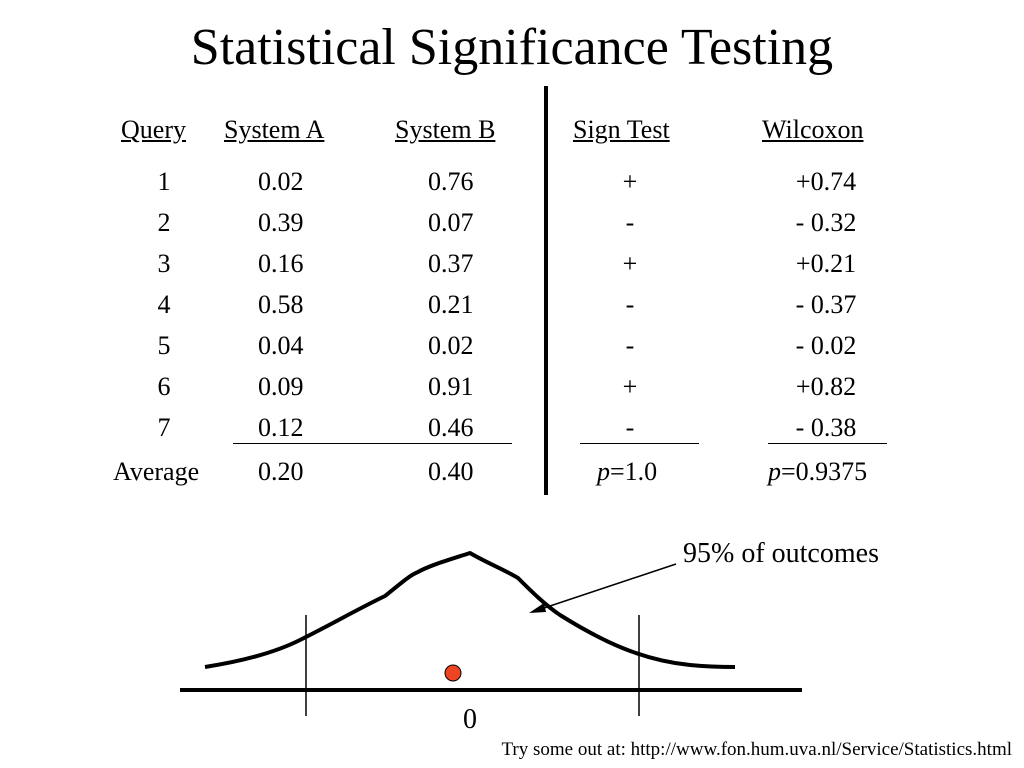  What do you see at coordinates (824, 471) in the screenshot?
I see `p-value: =0.9375` at bounding box center [824, 471].